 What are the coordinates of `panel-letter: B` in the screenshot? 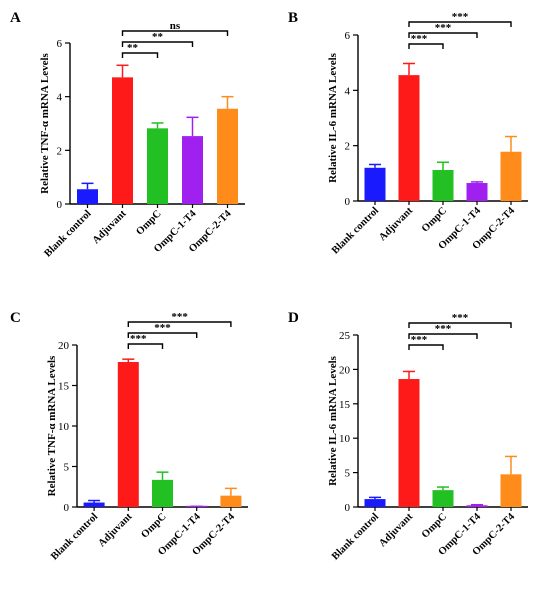 It's located at (293, 18).